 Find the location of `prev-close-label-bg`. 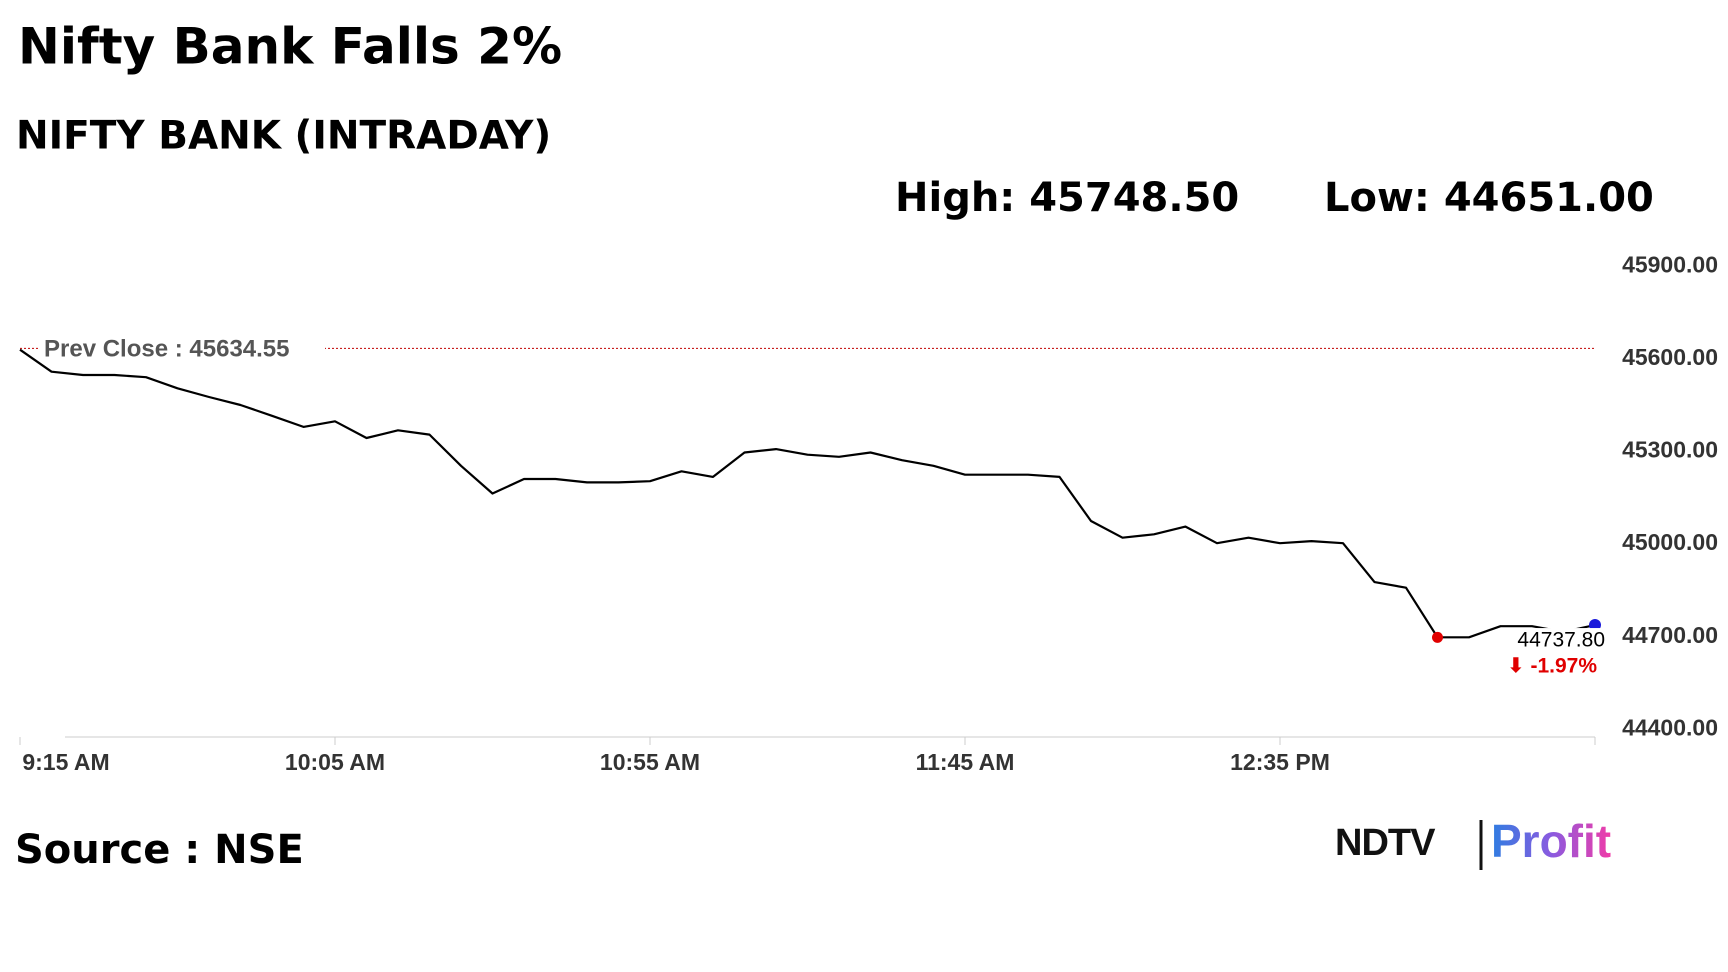

prev-close-label-bg is located at coordinates (182, 346).